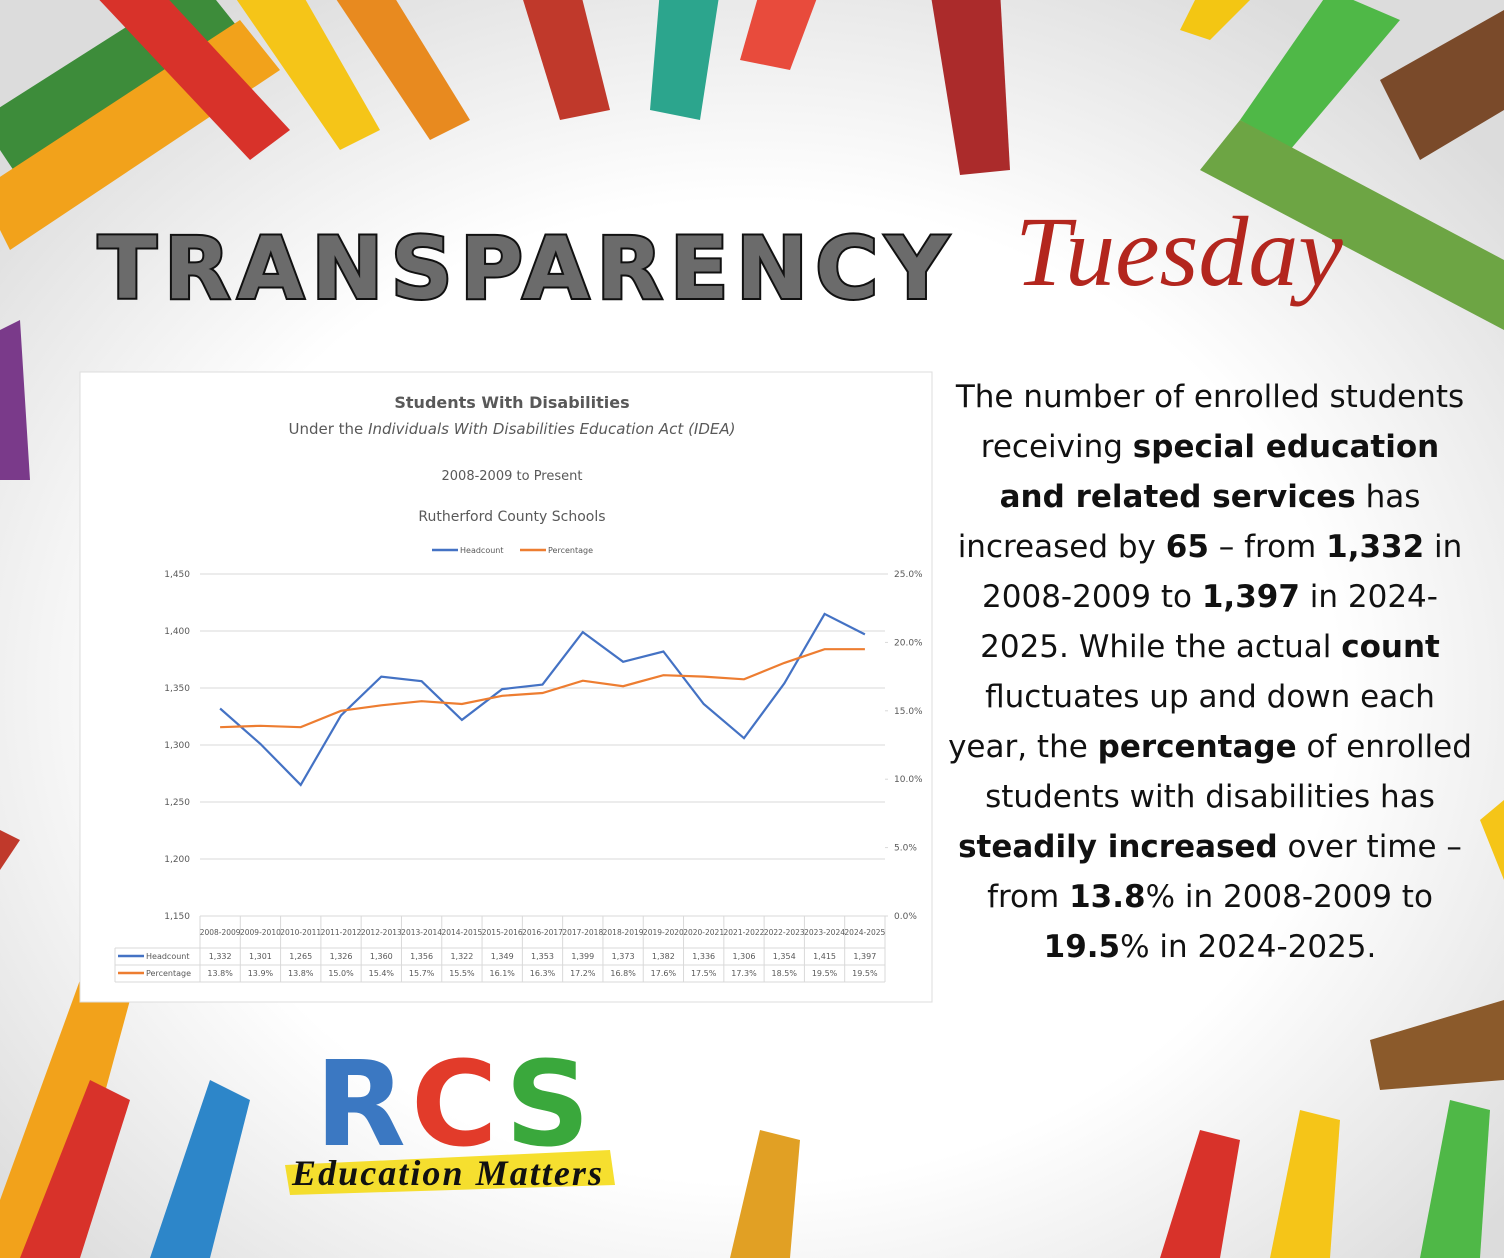 This screenshot has height=1258, width=1504. I want to click on table-row-label: Headcount, so click(168, 956).